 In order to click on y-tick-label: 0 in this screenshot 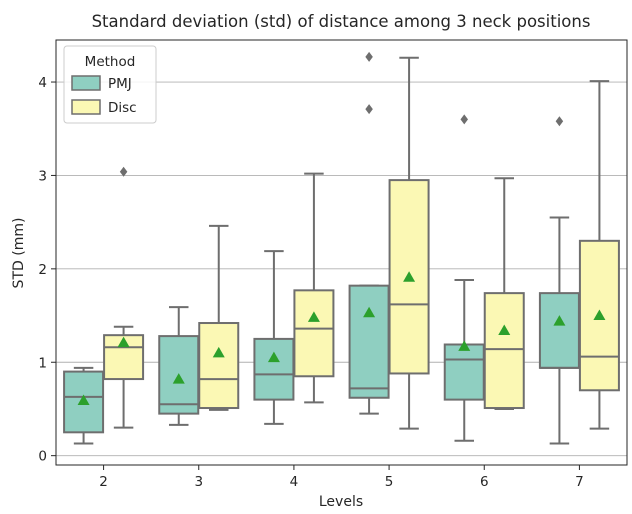, I will do `click(42, 457)`.